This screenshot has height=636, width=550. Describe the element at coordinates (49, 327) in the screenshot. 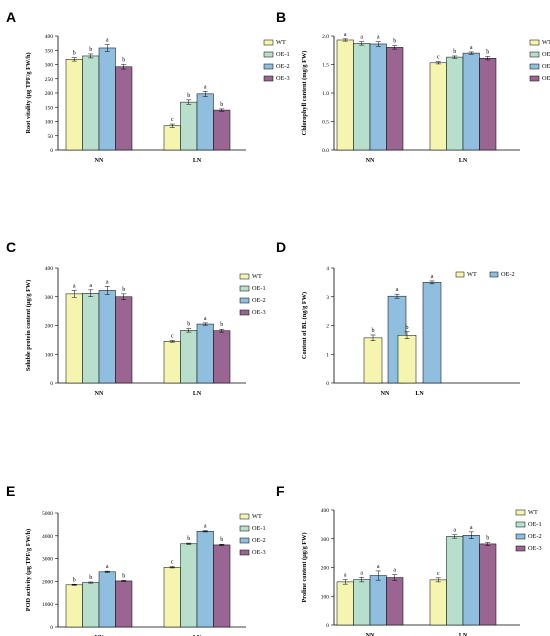

I see `y-tick-label: 200` at that location.